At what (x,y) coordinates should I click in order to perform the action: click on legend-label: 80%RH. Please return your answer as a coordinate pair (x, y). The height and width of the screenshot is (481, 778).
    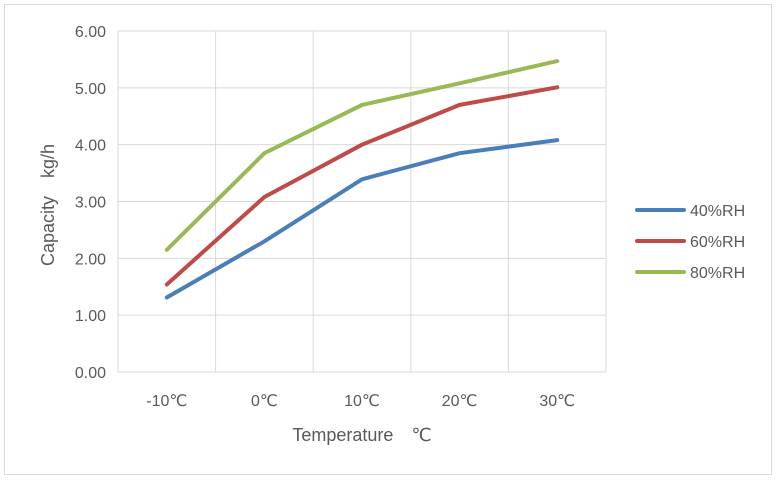
    Looking at the image, I should click on (717, 273).